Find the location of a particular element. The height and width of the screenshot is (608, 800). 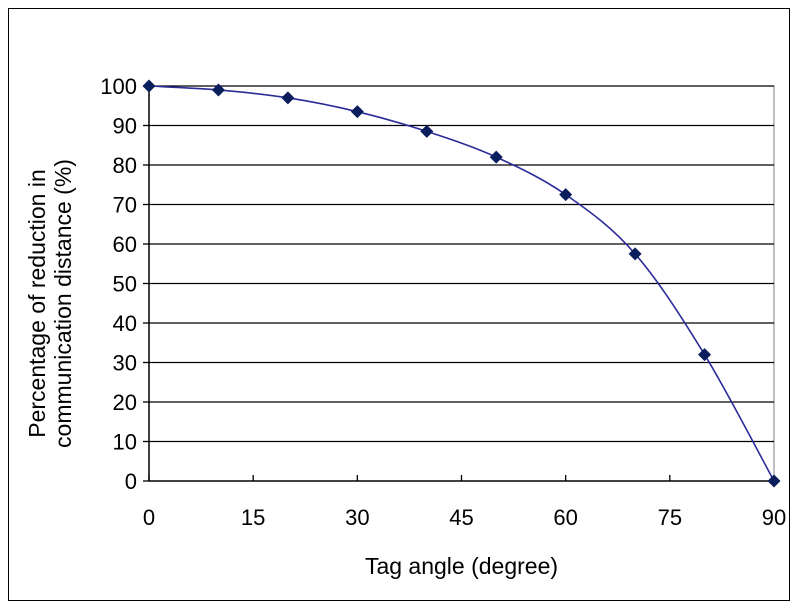

x-tick-label: 0 is located at coordinates (149, 517).